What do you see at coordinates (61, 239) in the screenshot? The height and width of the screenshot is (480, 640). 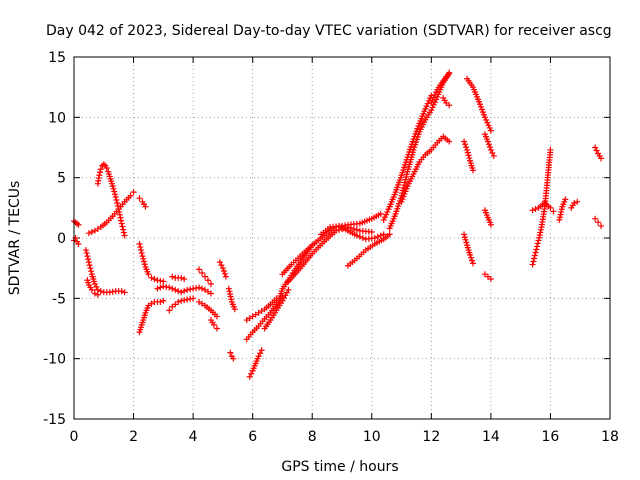 I see `y-tick-label: 0` at bounding box center [61, 239].